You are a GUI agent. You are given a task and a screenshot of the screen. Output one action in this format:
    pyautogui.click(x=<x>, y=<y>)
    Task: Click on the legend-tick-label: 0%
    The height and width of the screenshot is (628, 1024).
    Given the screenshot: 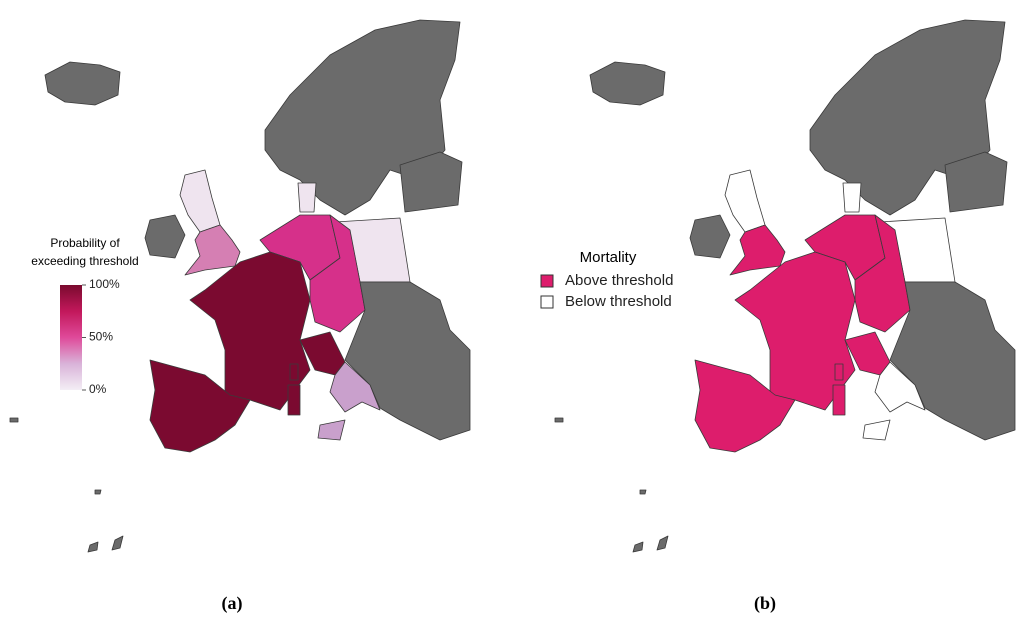 What is the action you would take?
    pyautogui.click(x=98, y=389)
    